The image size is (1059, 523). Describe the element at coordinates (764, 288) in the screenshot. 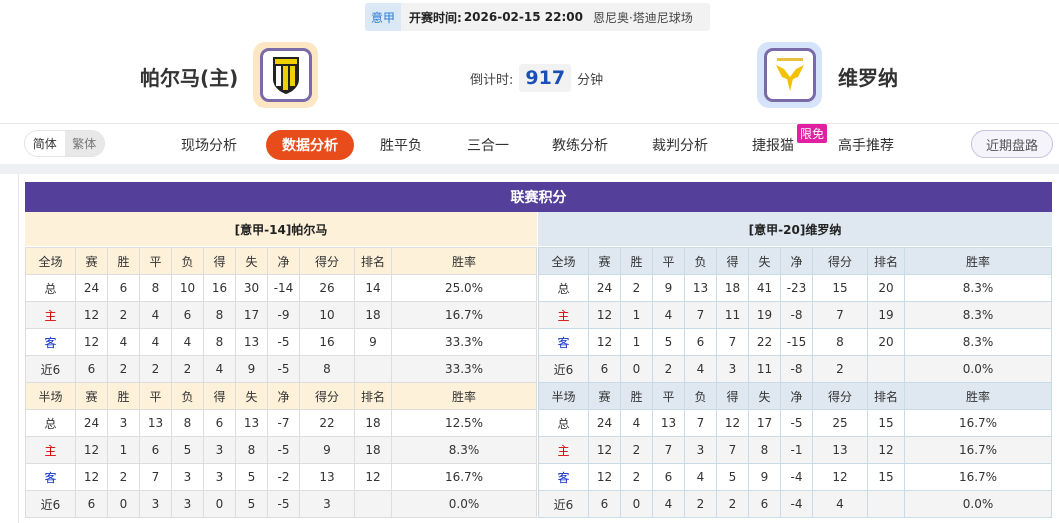

I see `table-cell: 41` at that location.